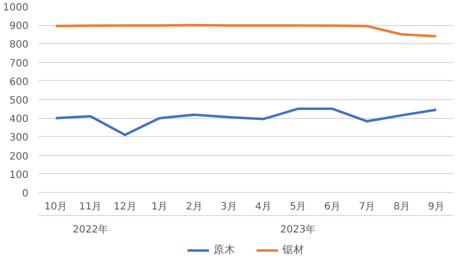  I want to click on text: 2022年, so click(90, 230).